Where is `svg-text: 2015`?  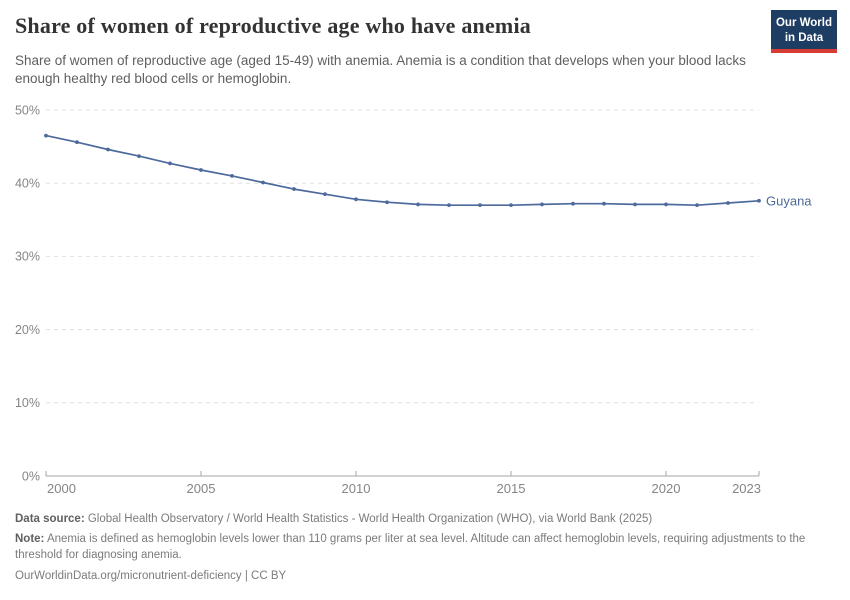
svg-text: 2015 is located at coordinates (511, 488).